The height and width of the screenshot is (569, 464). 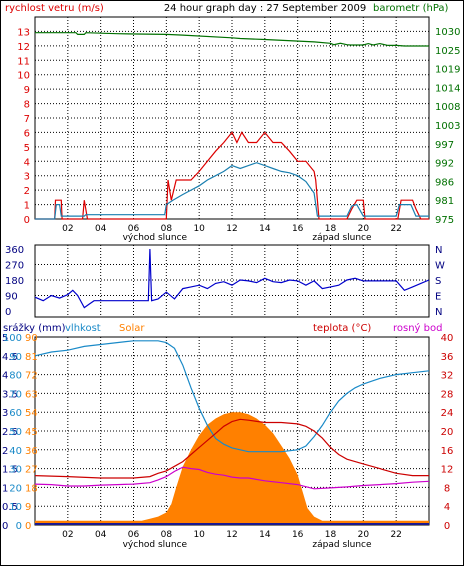 I want to click on precip-y-tick: 3, so click(x=5, y=413).